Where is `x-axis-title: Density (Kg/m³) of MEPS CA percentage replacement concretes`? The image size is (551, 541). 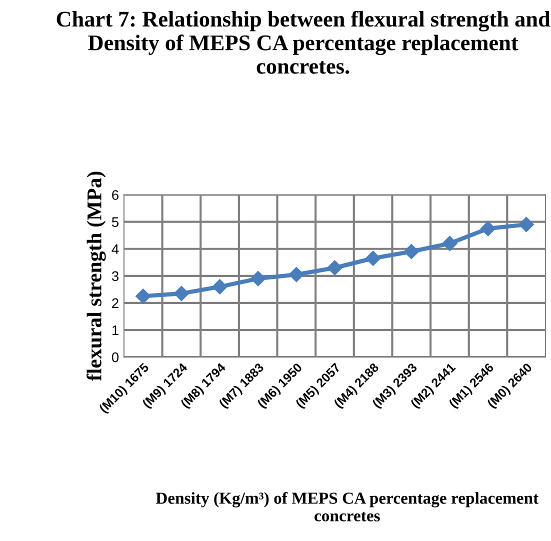
x-axis-title: Density (Kg/m³) of MEPS CA percentage replacement concretes is located at coordinates (347, 507).